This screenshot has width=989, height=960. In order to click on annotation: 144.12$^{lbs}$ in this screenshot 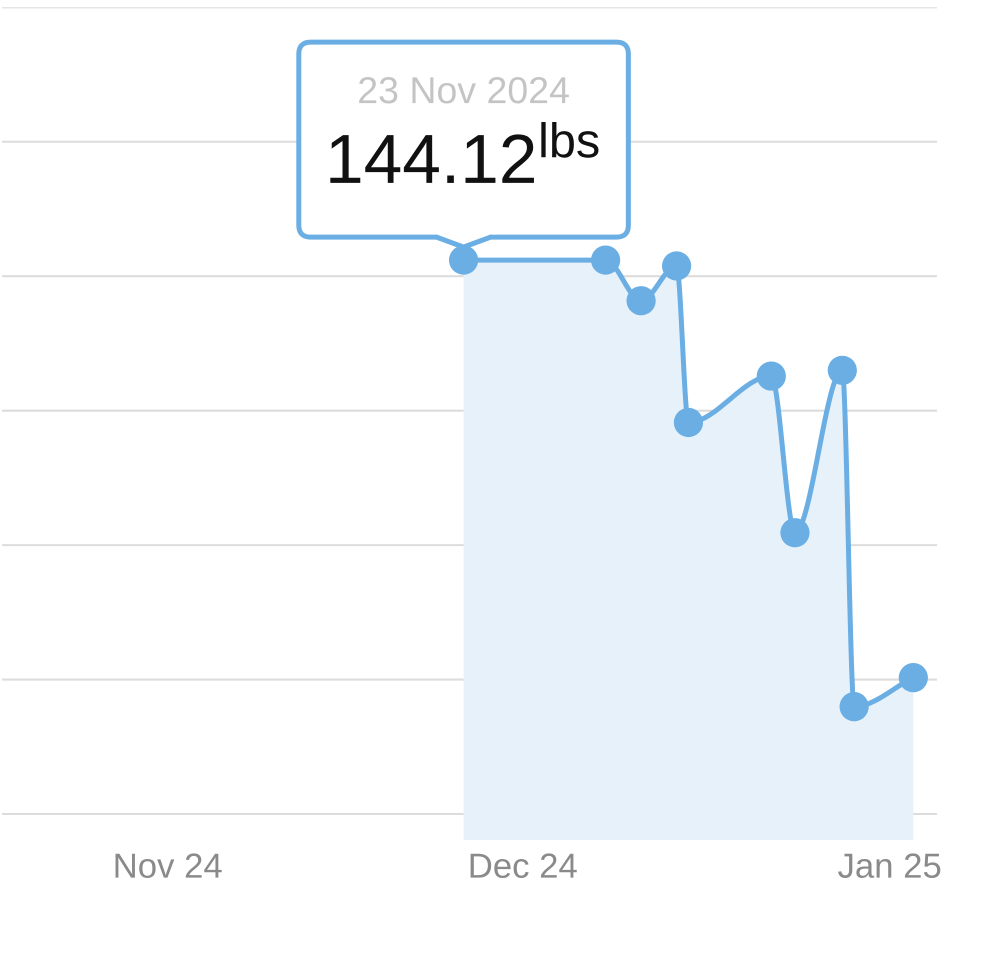, I will do `click(464, 152)`.